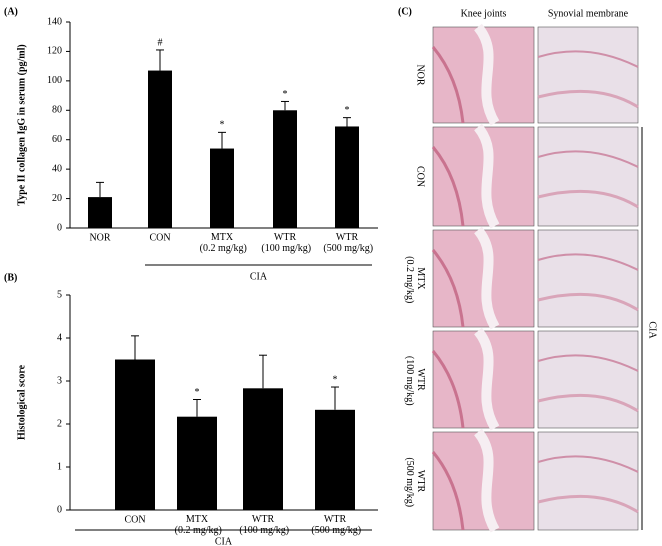 The width and height of the screenshot is (662, 546). I want to click on row-label: WTR (100 mg/kg), so click(415, 379).